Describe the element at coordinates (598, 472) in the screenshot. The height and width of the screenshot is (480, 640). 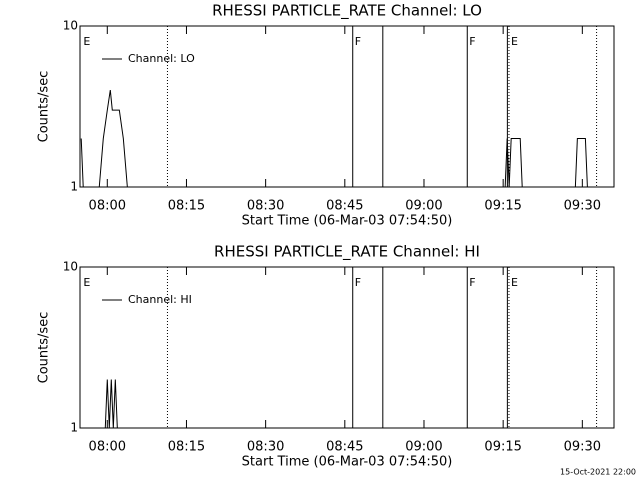
I see `footer: 15-Oct-2021 22:00` at that location.